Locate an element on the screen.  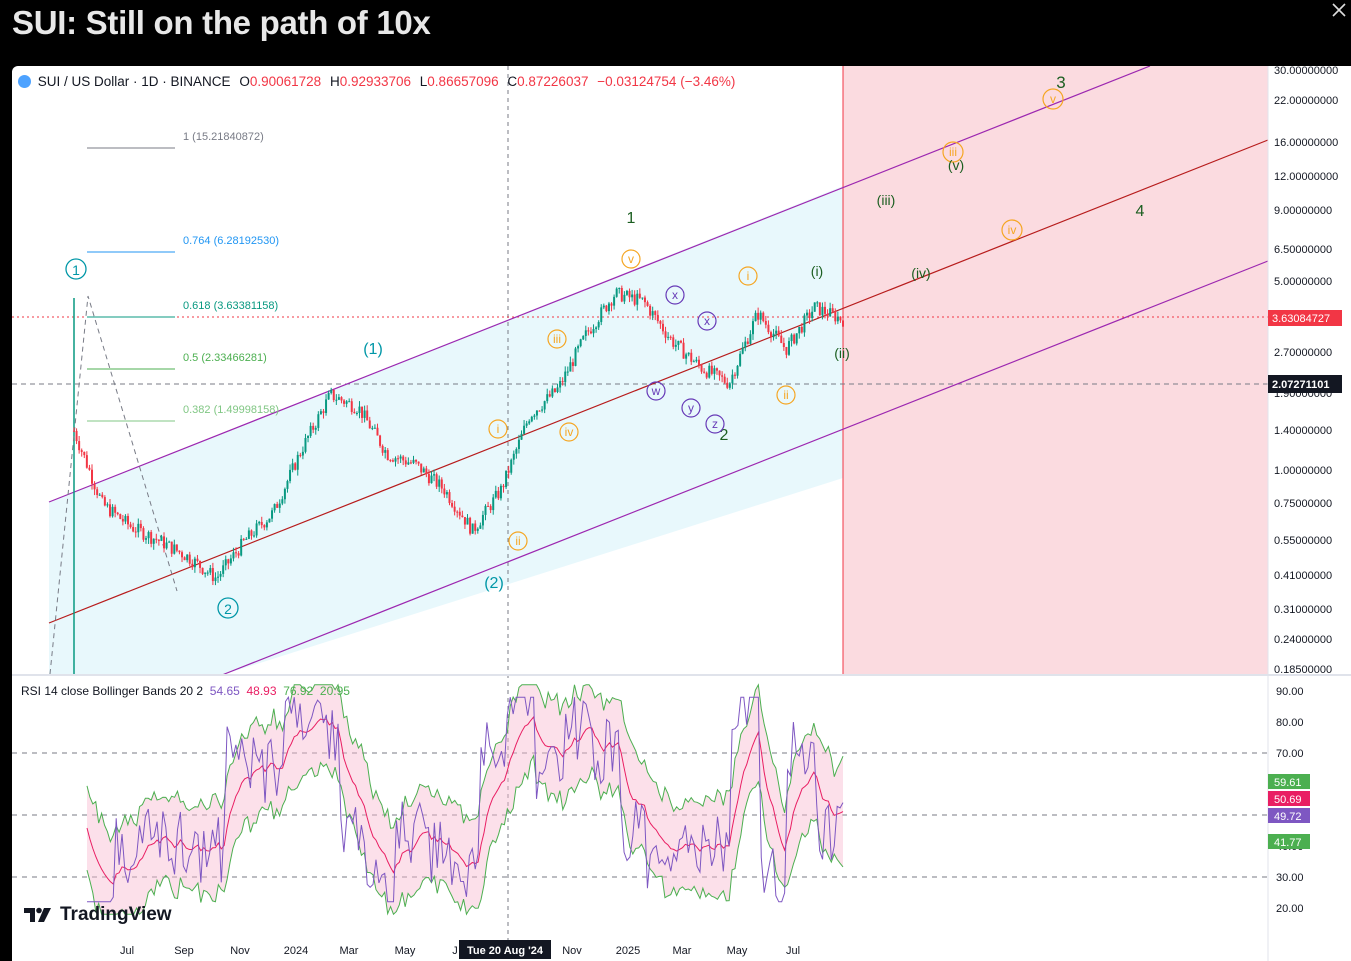
tradingview-logo: TradingView is located at coordinates (98, 915).